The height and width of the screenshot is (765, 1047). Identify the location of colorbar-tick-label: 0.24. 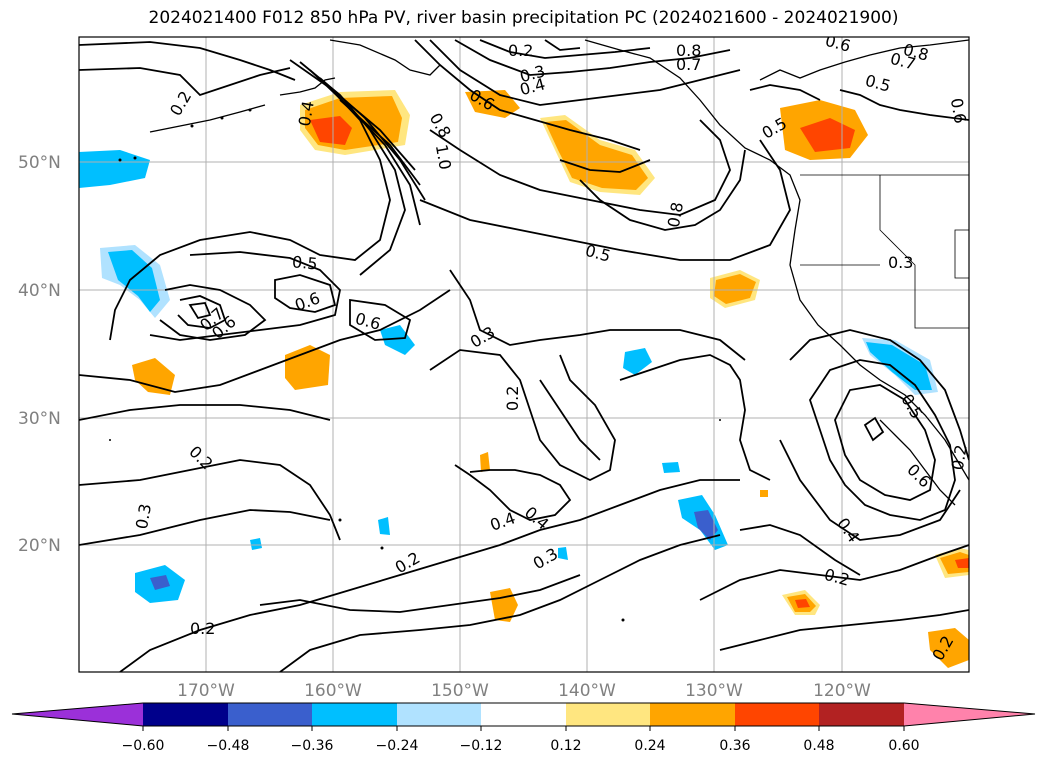
(649, 746).